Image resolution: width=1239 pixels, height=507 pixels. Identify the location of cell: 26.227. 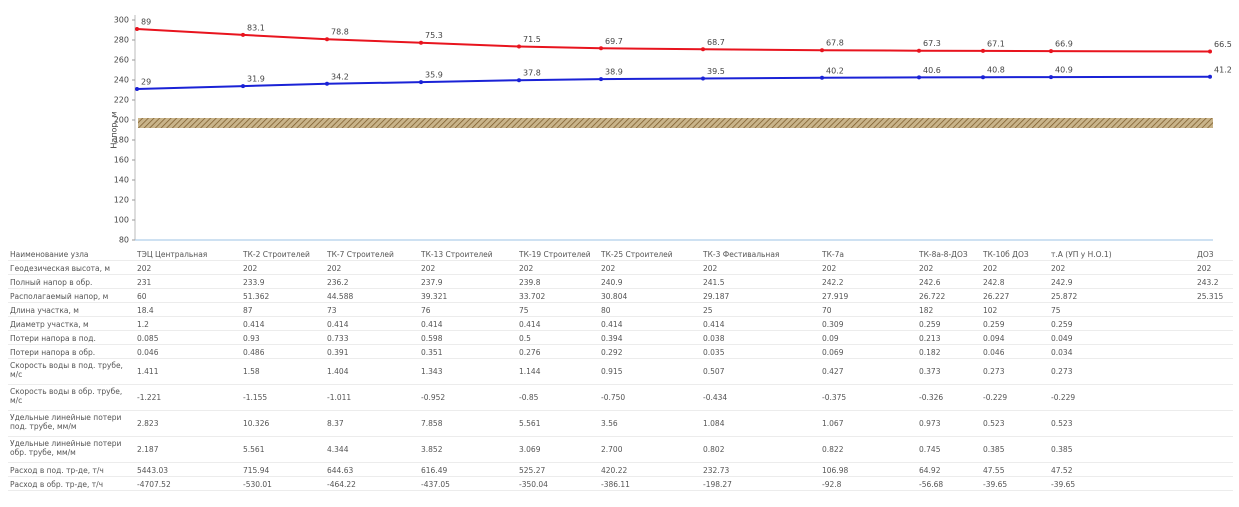
(996, 296).